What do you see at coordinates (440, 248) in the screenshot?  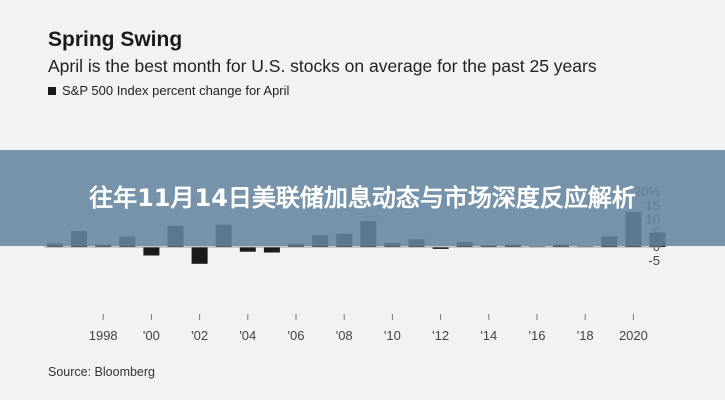 I see `bar-2012` at bounding box center [440, 248].